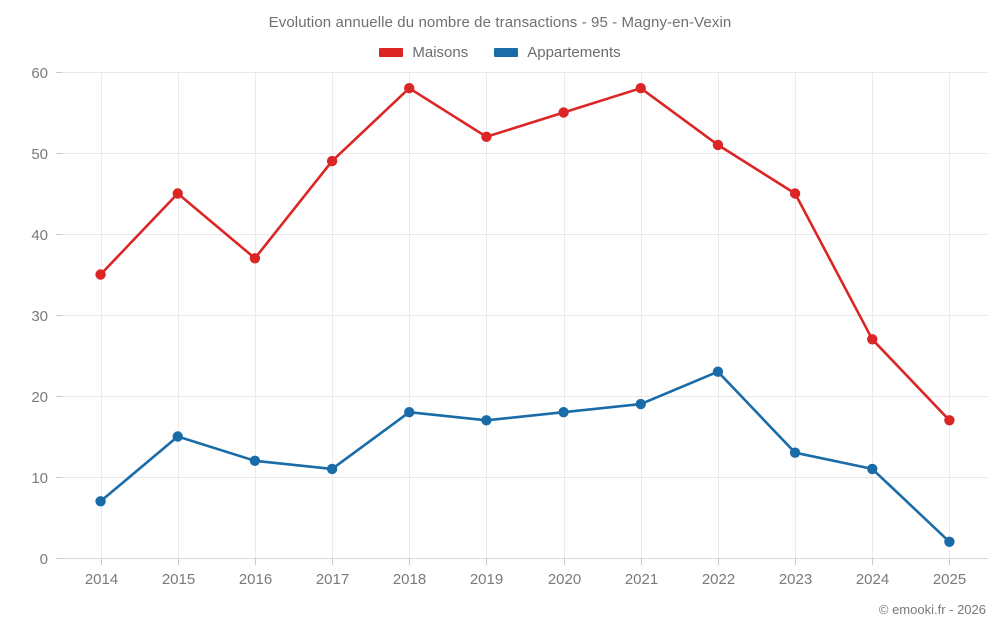 The image size is (1000, 625). Describe the element at coordinates (564, 579) in the screenshot. I see `x-tick-label: 2020` at that location.